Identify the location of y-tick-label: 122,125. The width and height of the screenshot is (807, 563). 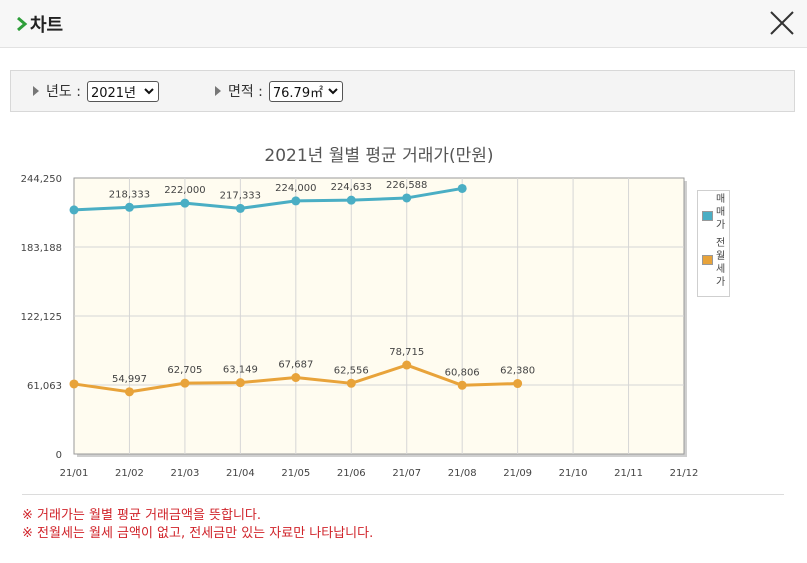
(41, 317).